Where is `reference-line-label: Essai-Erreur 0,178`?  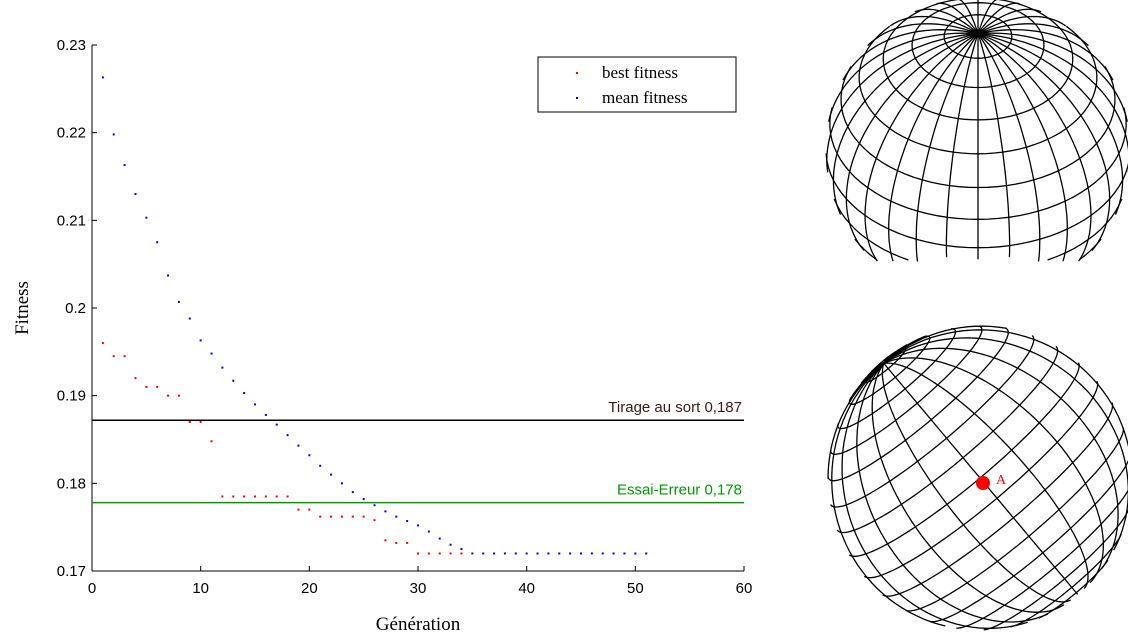
reference-line-label: Essai-Erreur 0,178 is located at coordinates (679, 490).